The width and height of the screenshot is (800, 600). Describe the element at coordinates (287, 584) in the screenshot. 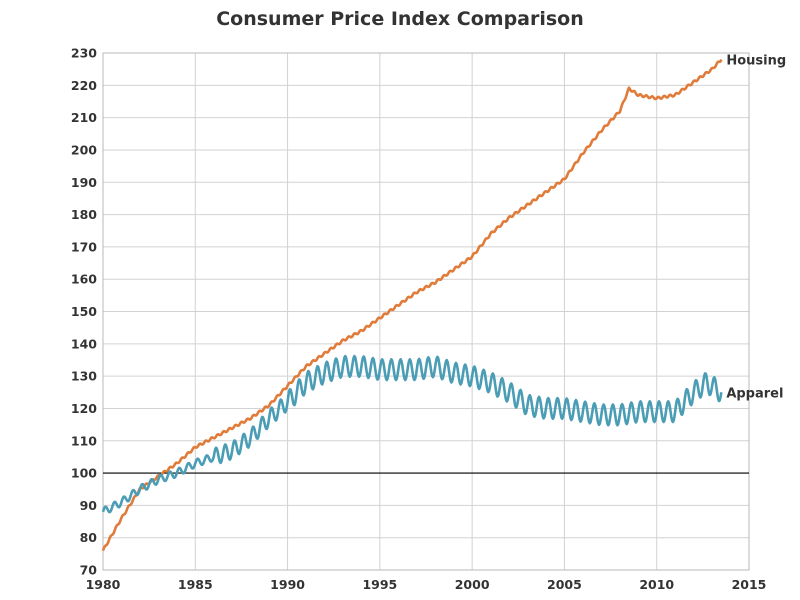

I see `x-tick-label: 1990` at that location.